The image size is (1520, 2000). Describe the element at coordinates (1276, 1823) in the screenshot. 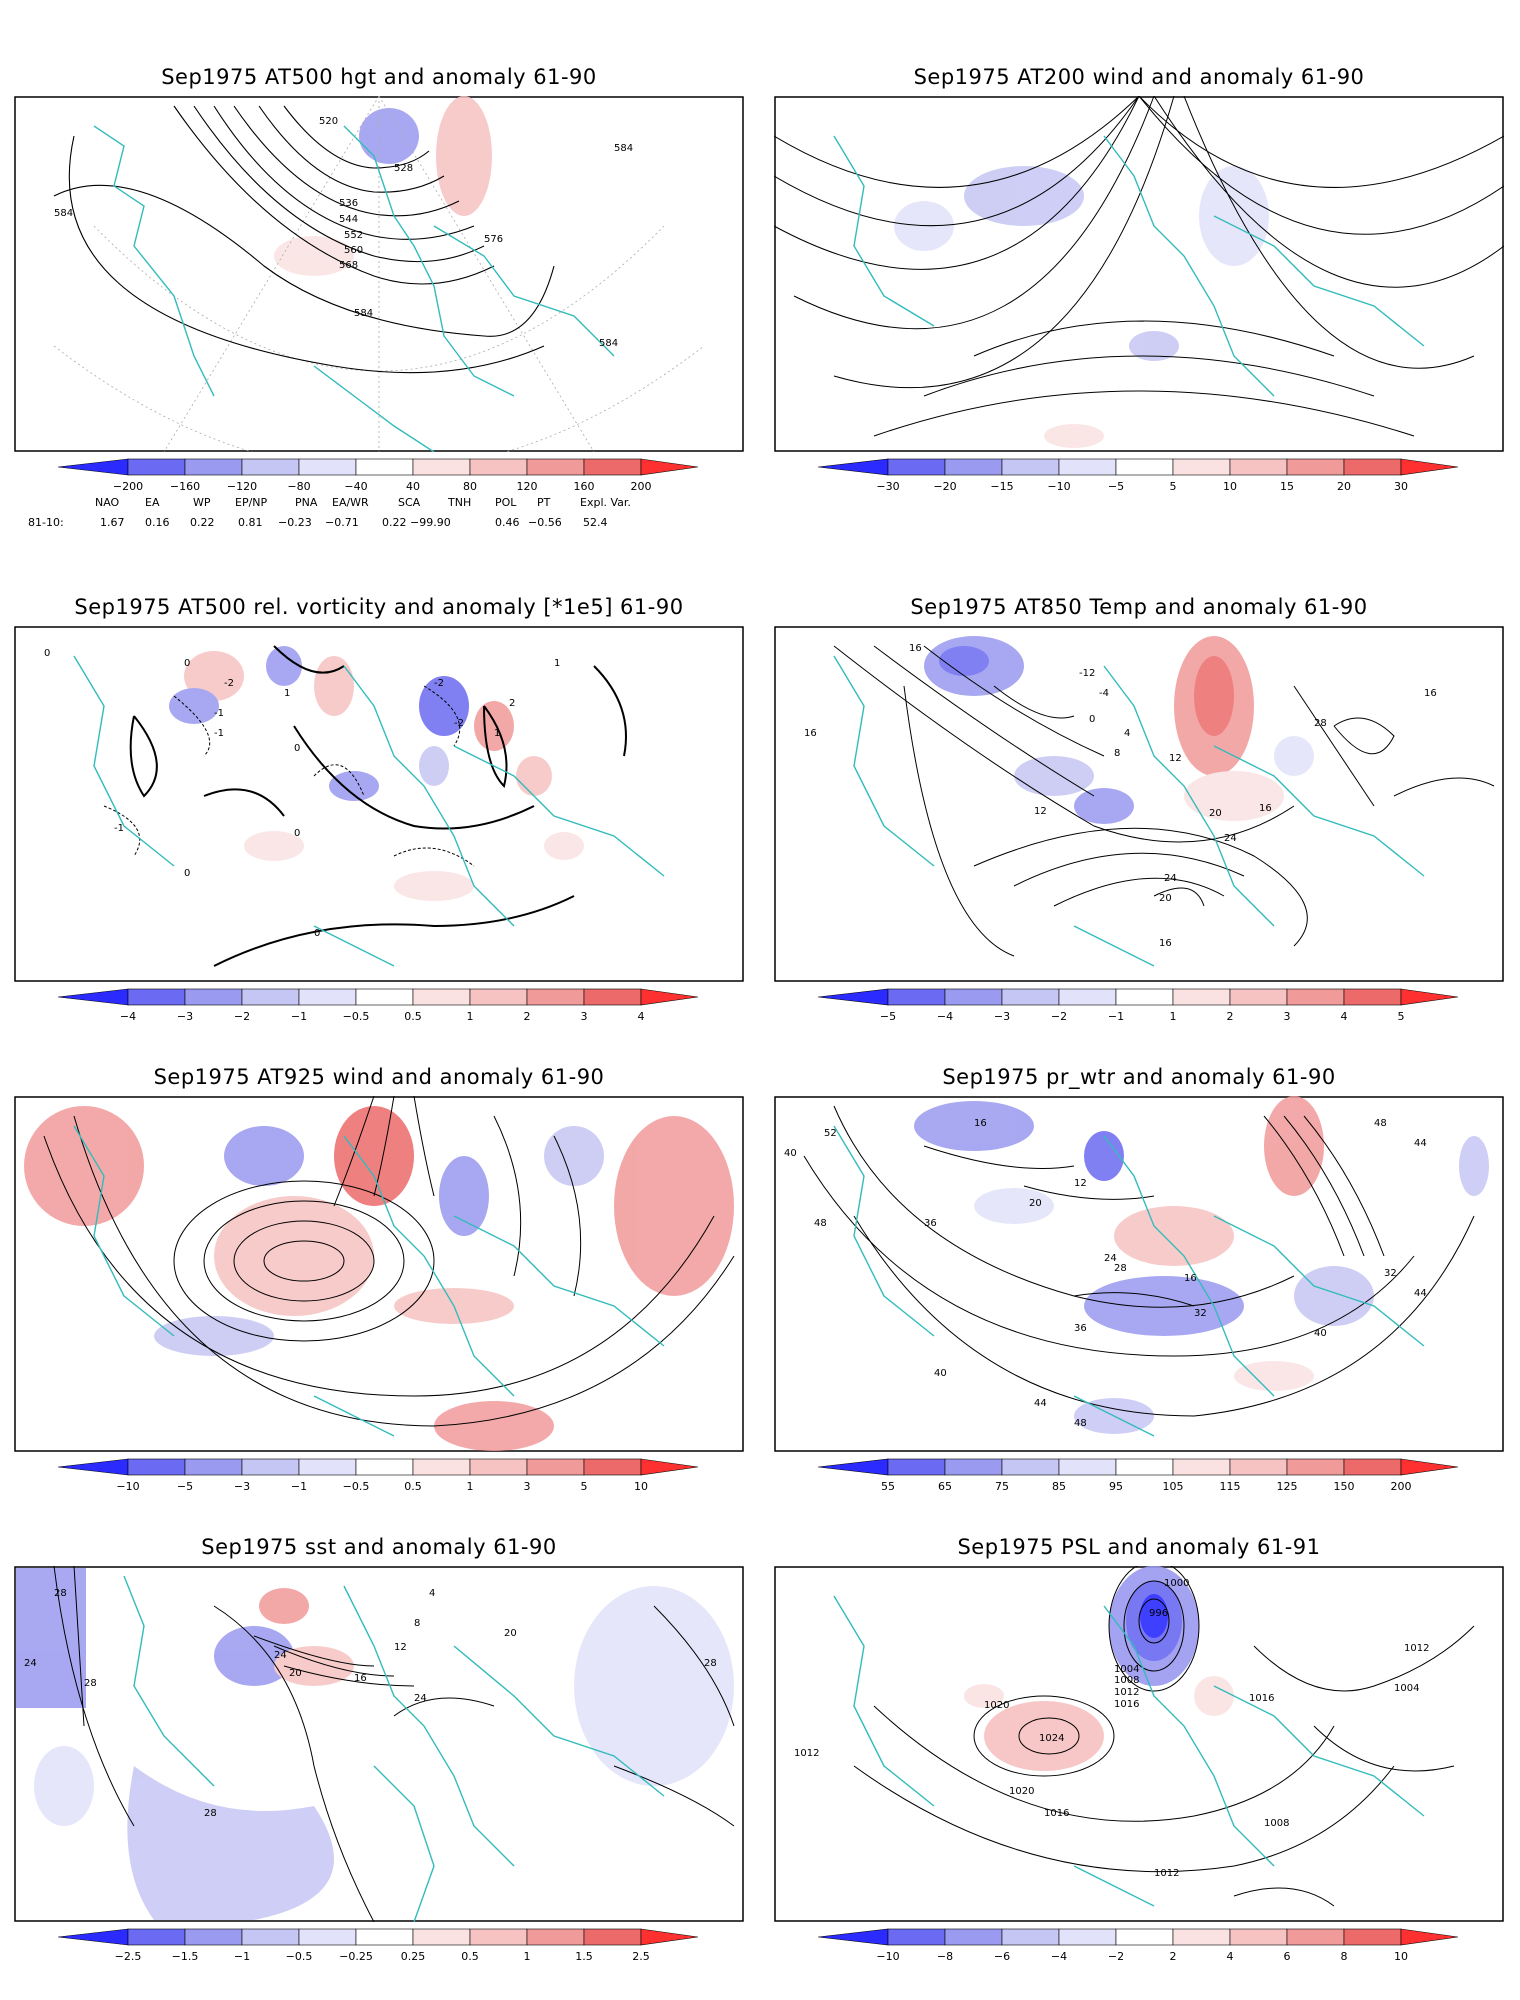

I see `contour-label: 1008` at that location.